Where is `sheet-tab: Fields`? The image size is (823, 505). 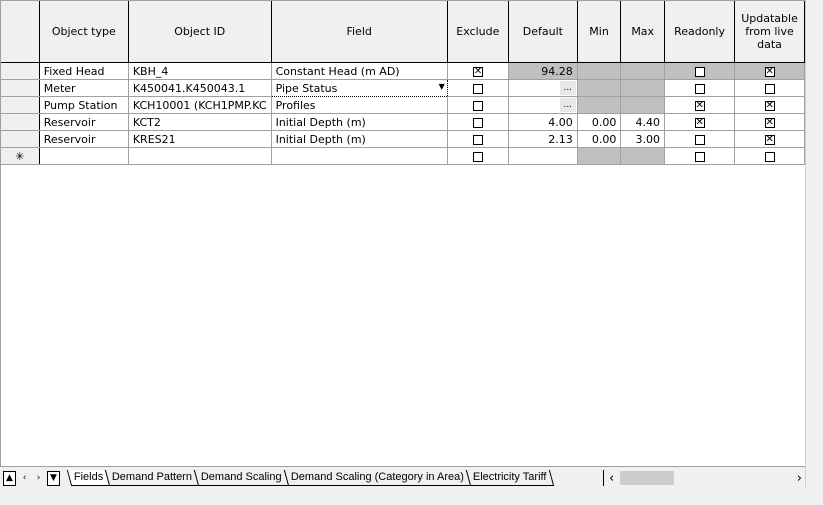 sheet-tab: Fields is located at coordinates (88, 478).